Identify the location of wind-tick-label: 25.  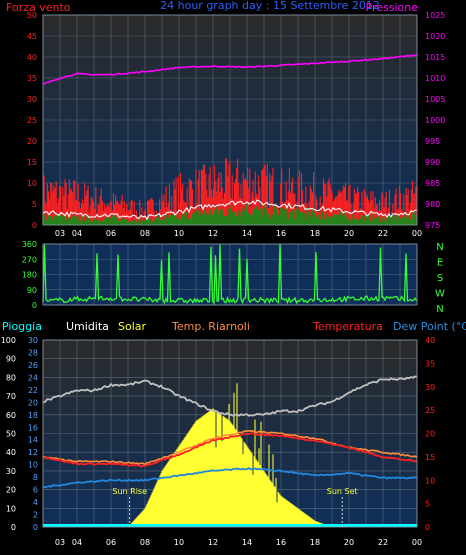
(32, 120).